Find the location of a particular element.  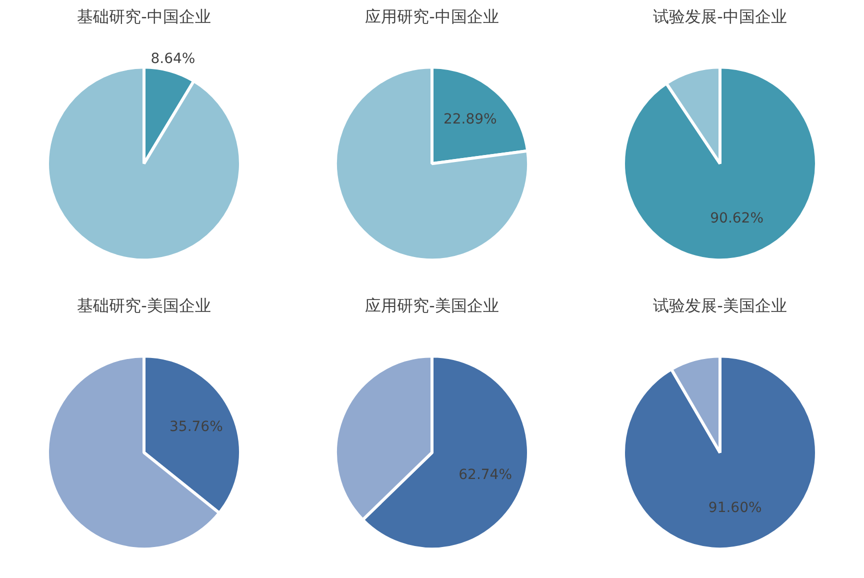

data-label: 8.64% is located at coordinates (173, 59).